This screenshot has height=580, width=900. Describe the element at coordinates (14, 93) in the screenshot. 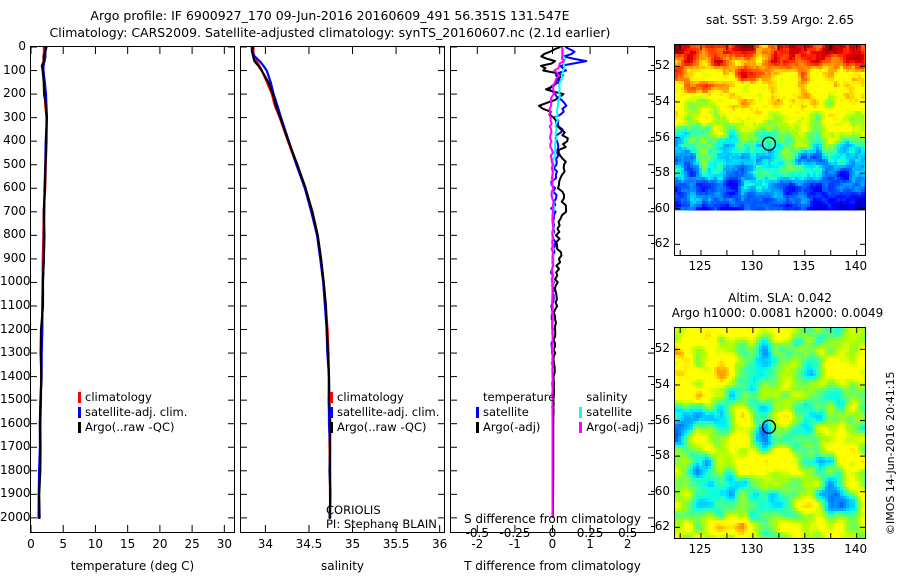

I see `depth-tick-label: 200` at that location.